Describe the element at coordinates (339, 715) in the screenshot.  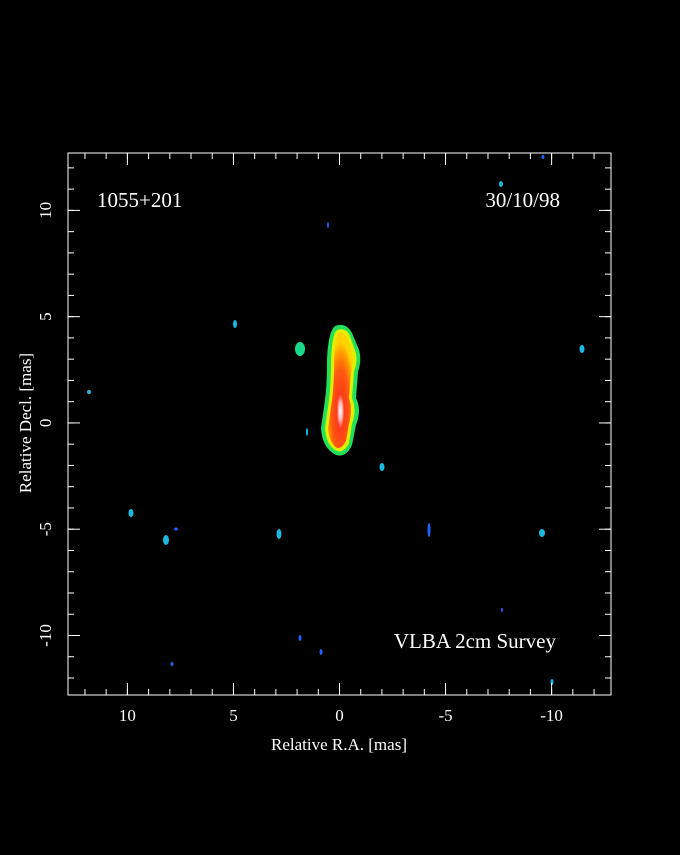
I see `x-tick-label: 0` at that location.